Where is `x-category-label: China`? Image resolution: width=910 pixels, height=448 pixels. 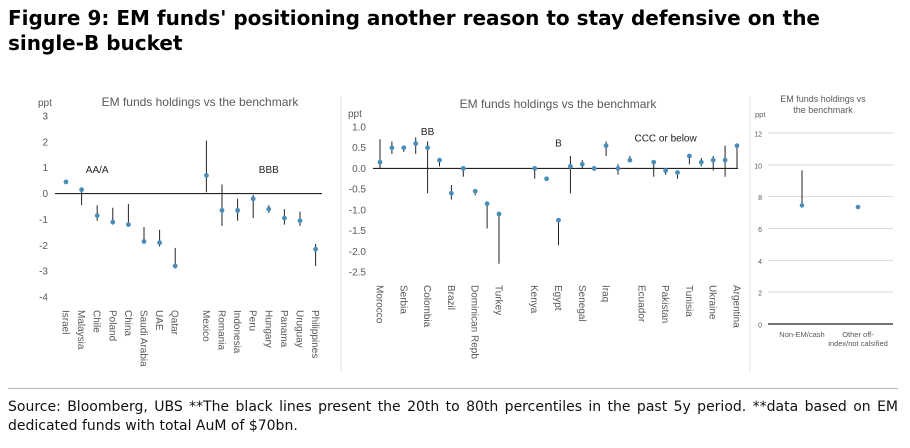
x-category-label: China is located at coordinates (127, 323).